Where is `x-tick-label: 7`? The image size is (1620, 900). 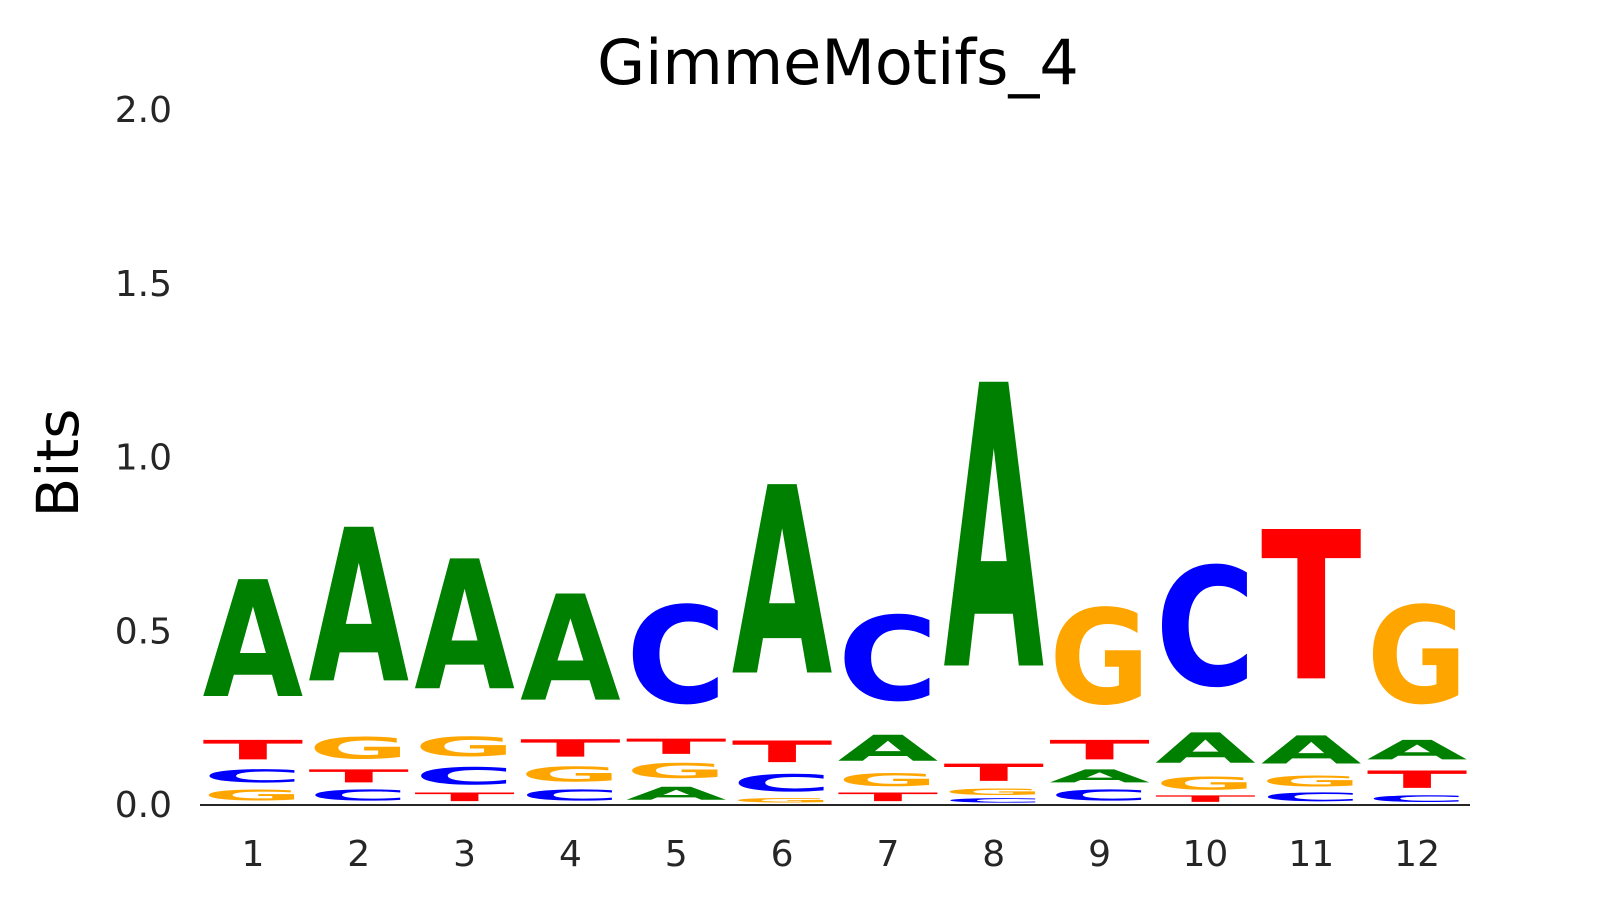
x-tick-label: 7 is located at coordinates (887, 854).